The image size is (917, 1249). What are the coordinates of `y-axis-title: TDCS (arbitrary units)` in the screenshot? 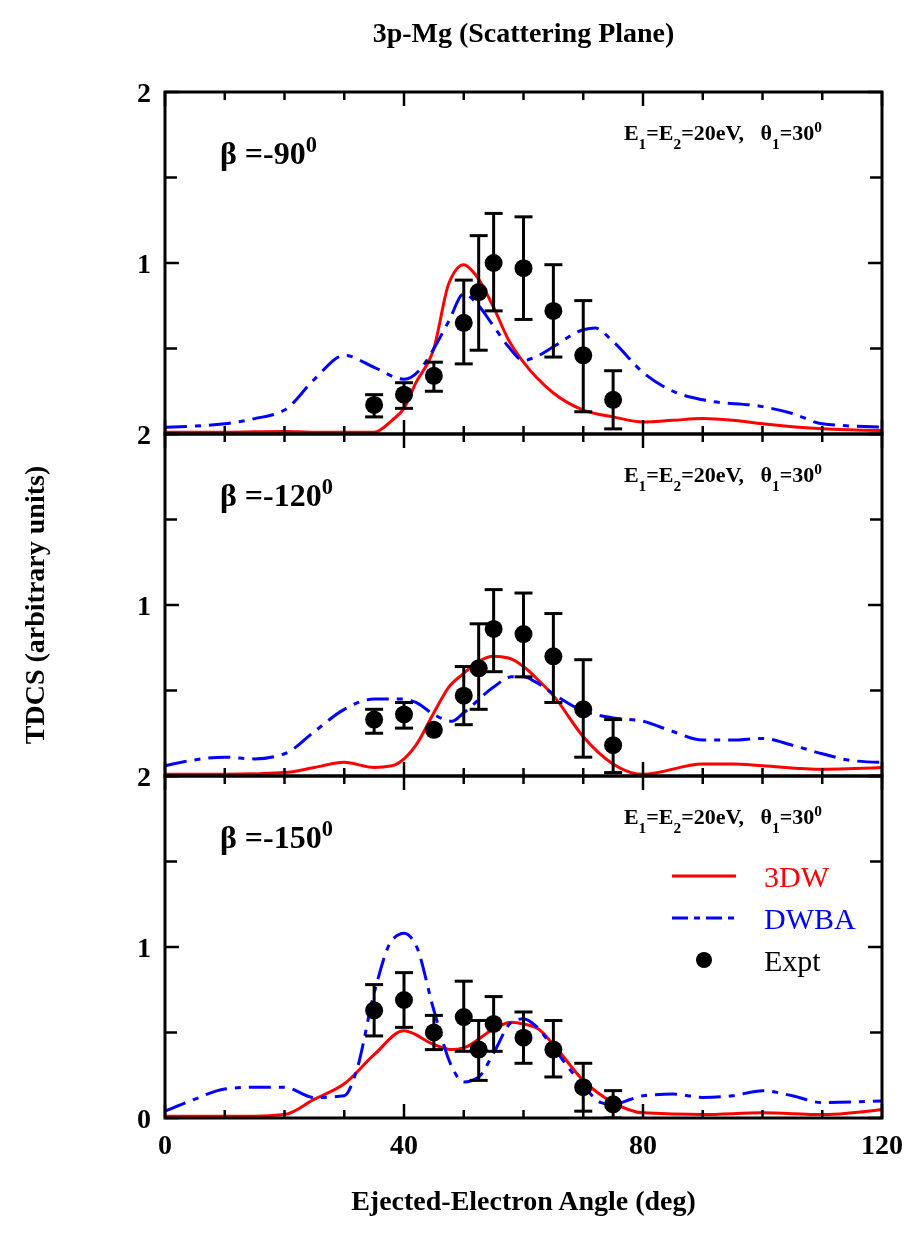 It's located at (34, 605).